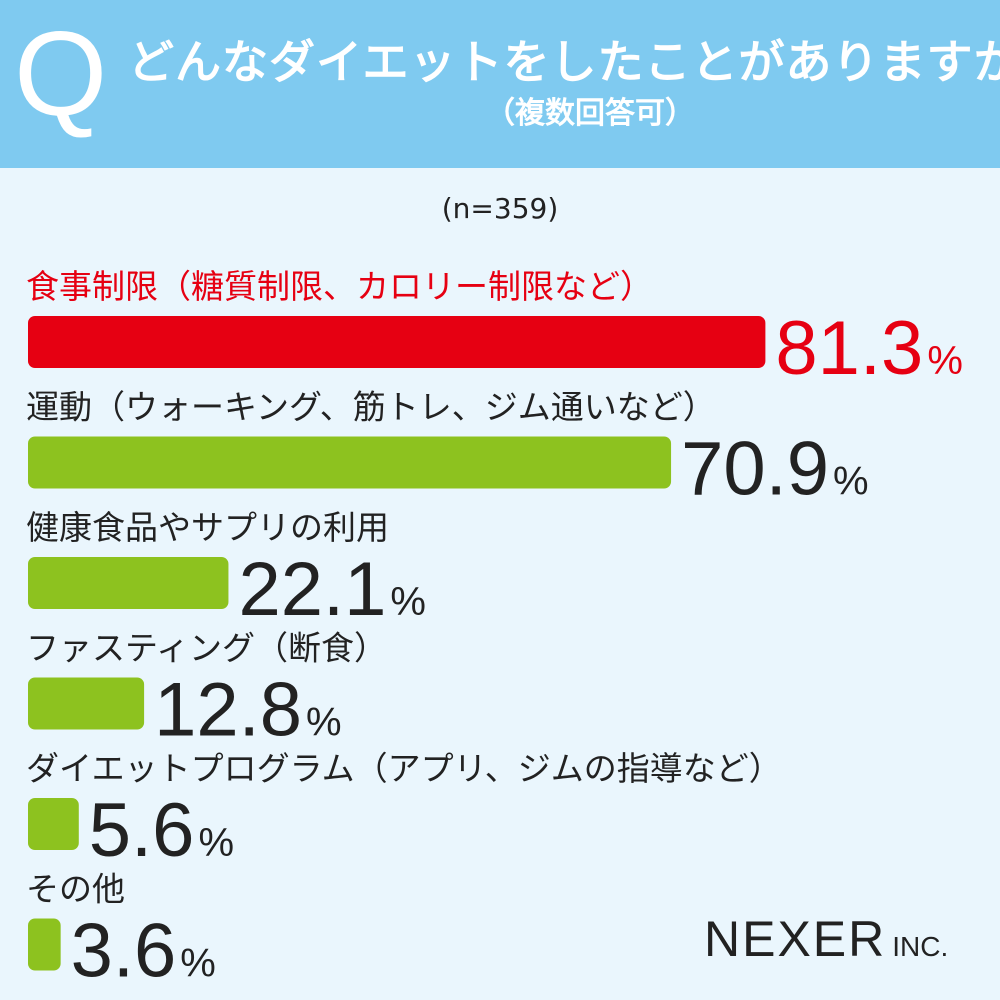  What do you see at coordinates (500, 208) in the screenshot?
I see `sample-size: (n=359)` at bounding box center [500, 208].